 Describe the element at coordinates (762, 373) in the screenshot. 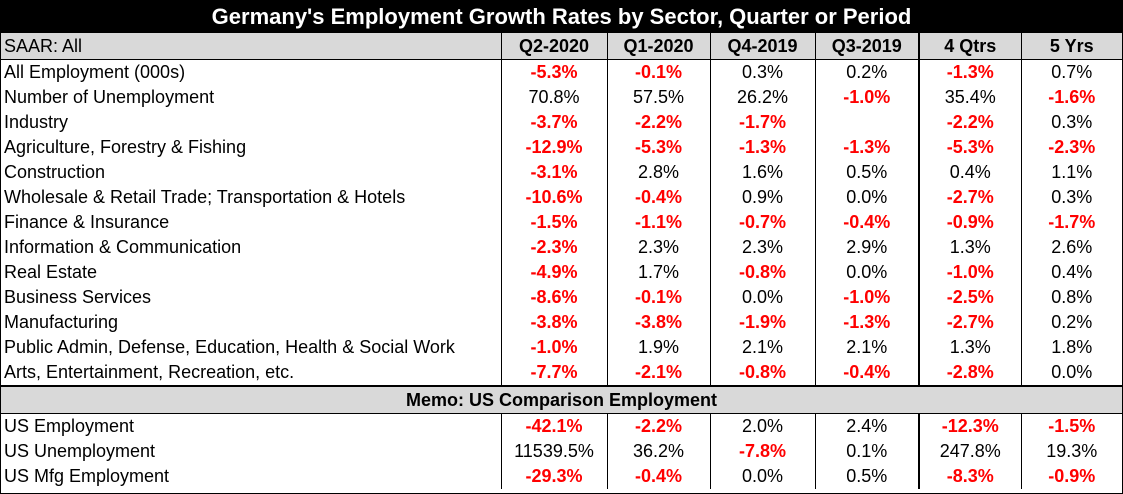

I see `cell-value: -0.8%` at that location.